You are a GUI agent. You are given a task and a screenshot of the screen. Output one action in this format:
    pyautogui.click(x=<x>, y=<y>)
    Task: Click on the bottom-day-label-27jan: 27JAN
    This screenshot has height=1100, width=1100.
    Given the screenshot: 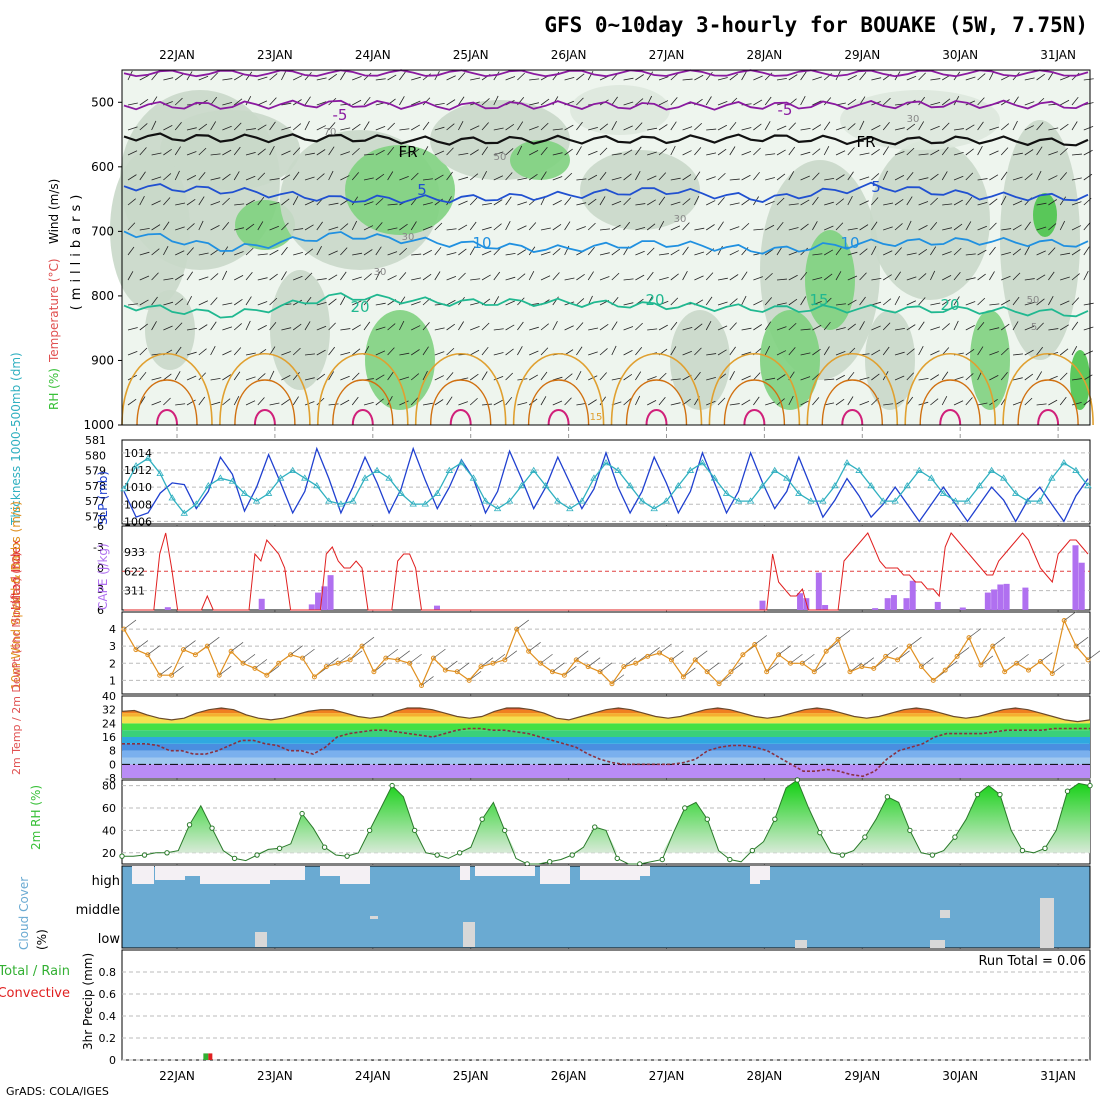 What is the action you would take?
    pyautogui.click(x=667, y=1076)
    